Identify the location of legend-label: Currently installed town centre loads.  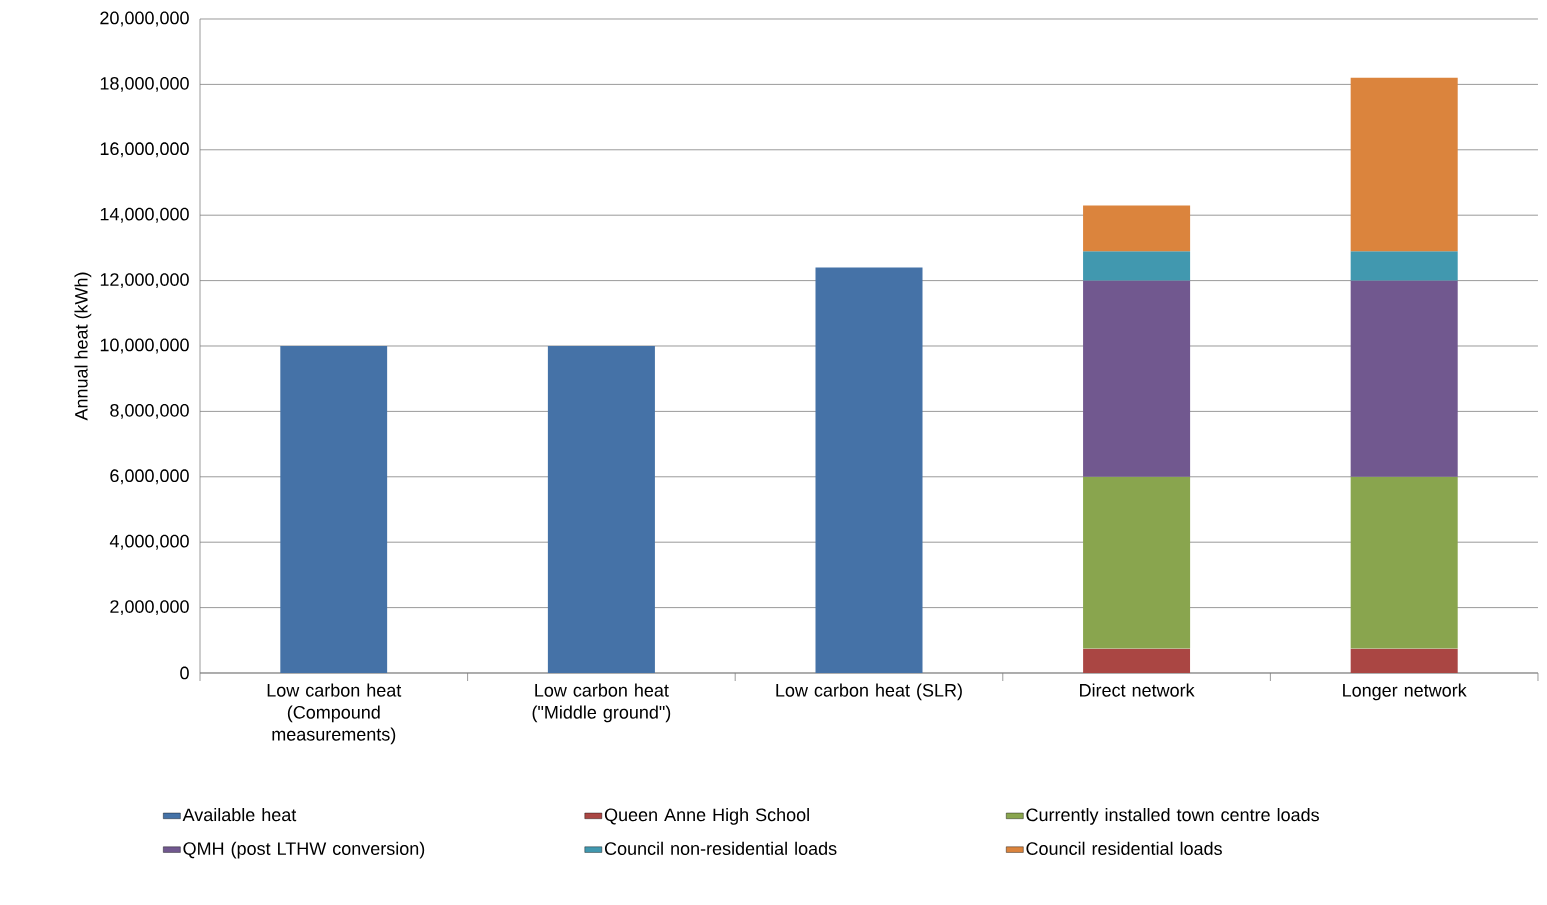
(1172, 816).